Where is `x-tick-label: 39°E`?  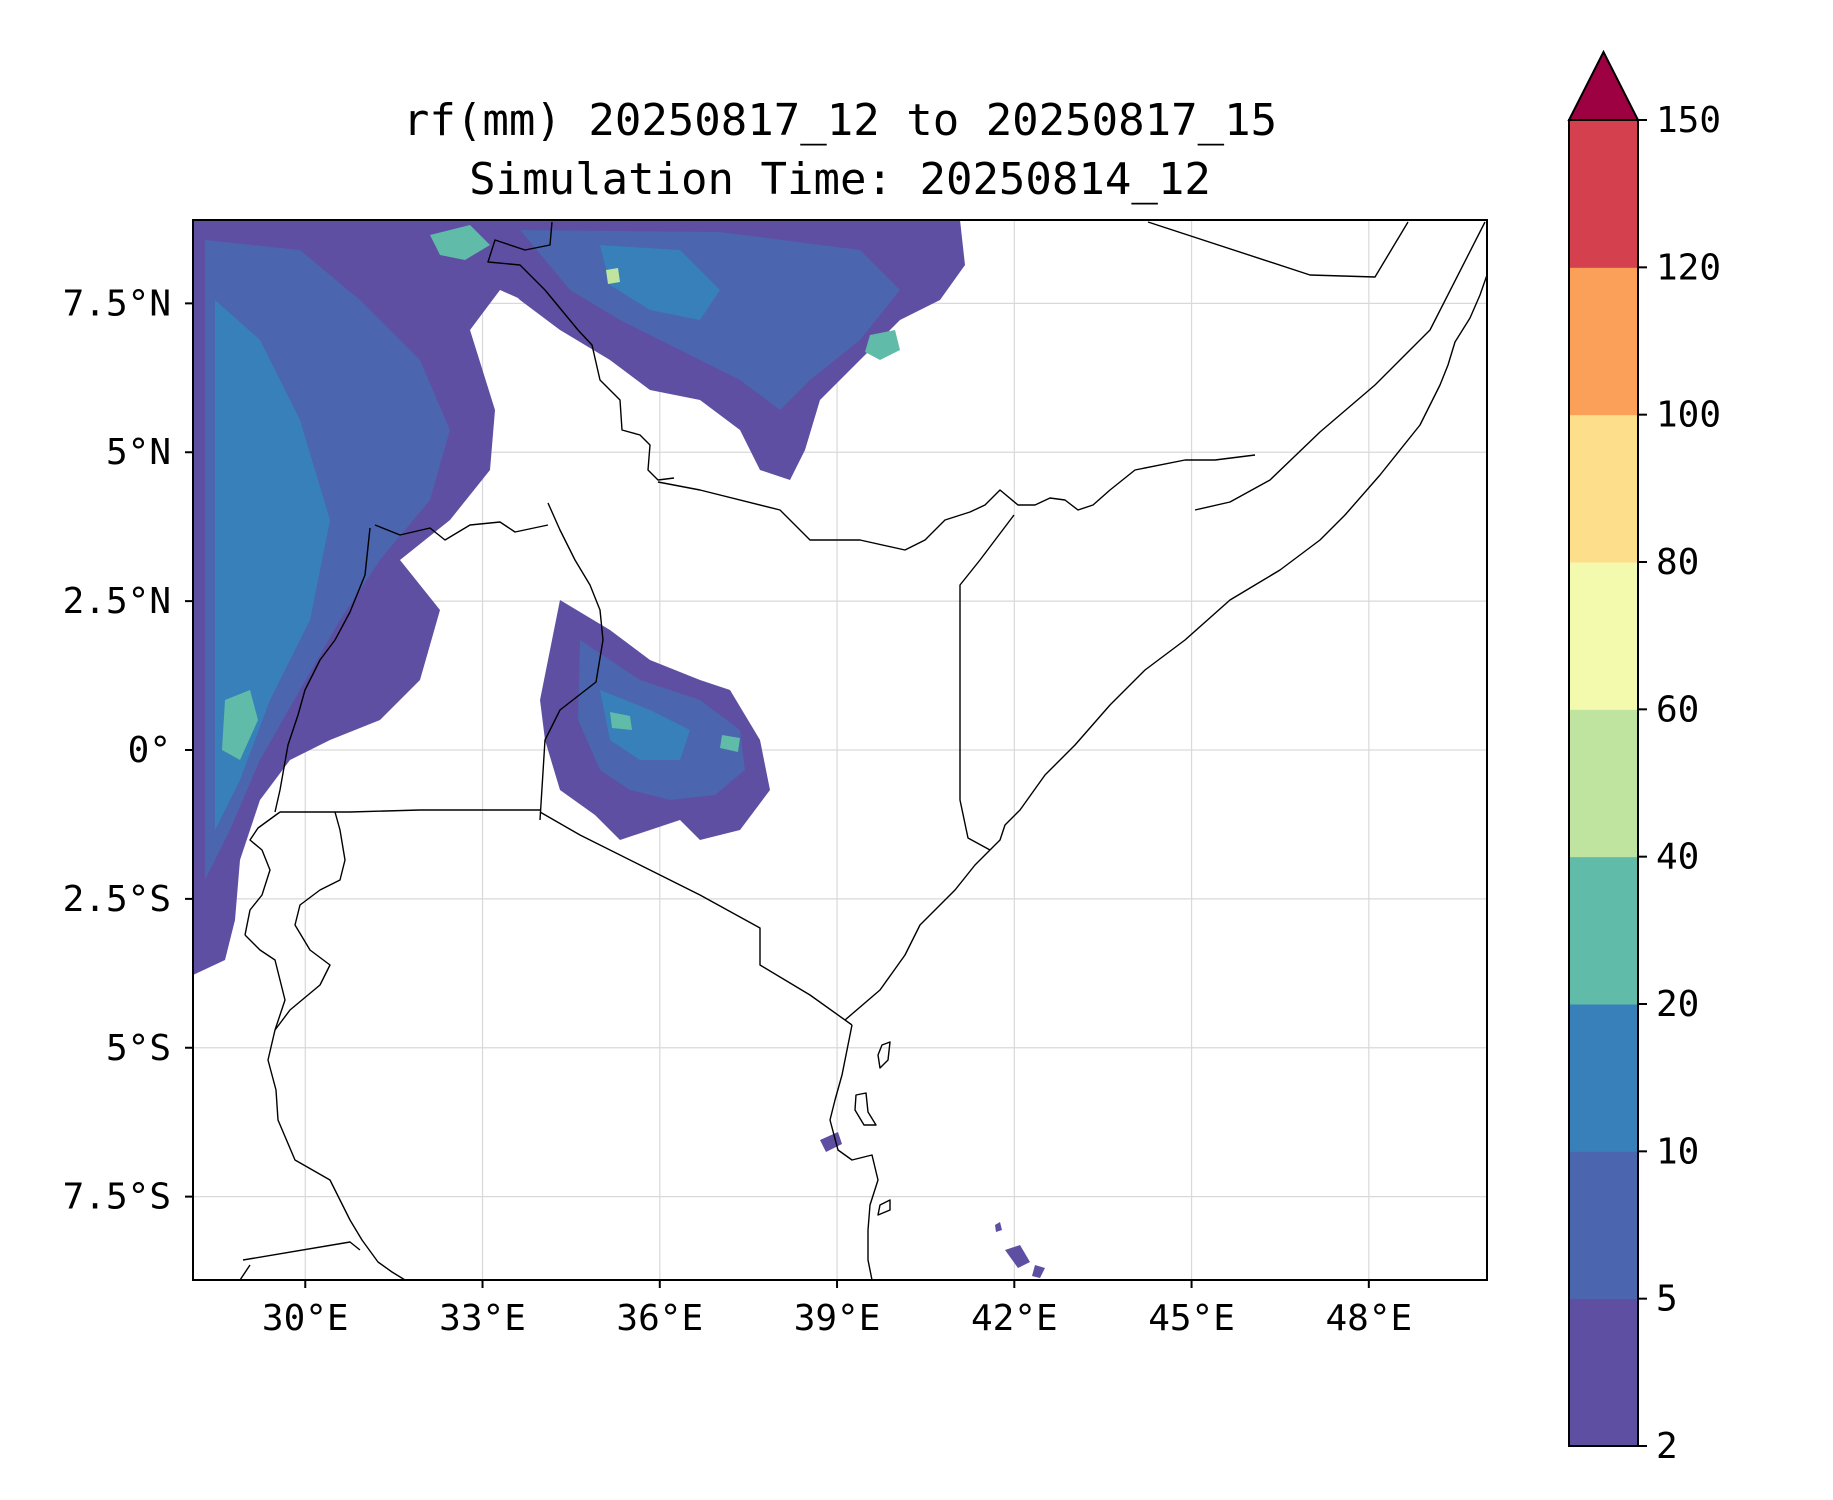
x-tick-label: 39°E is located at coordinates (837, 1318).